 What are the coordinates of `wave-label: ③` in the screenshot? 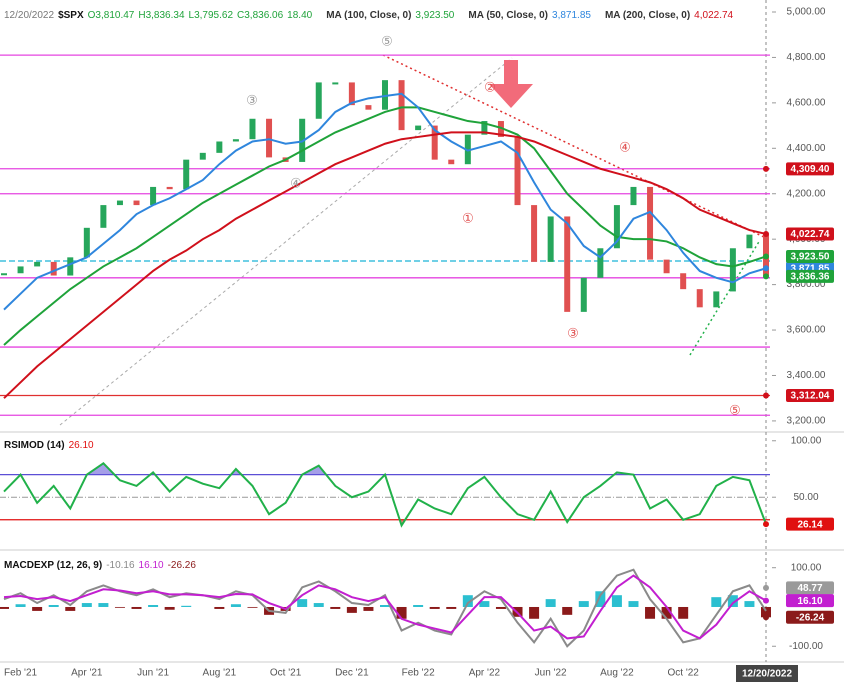 It's located at (252, 99).